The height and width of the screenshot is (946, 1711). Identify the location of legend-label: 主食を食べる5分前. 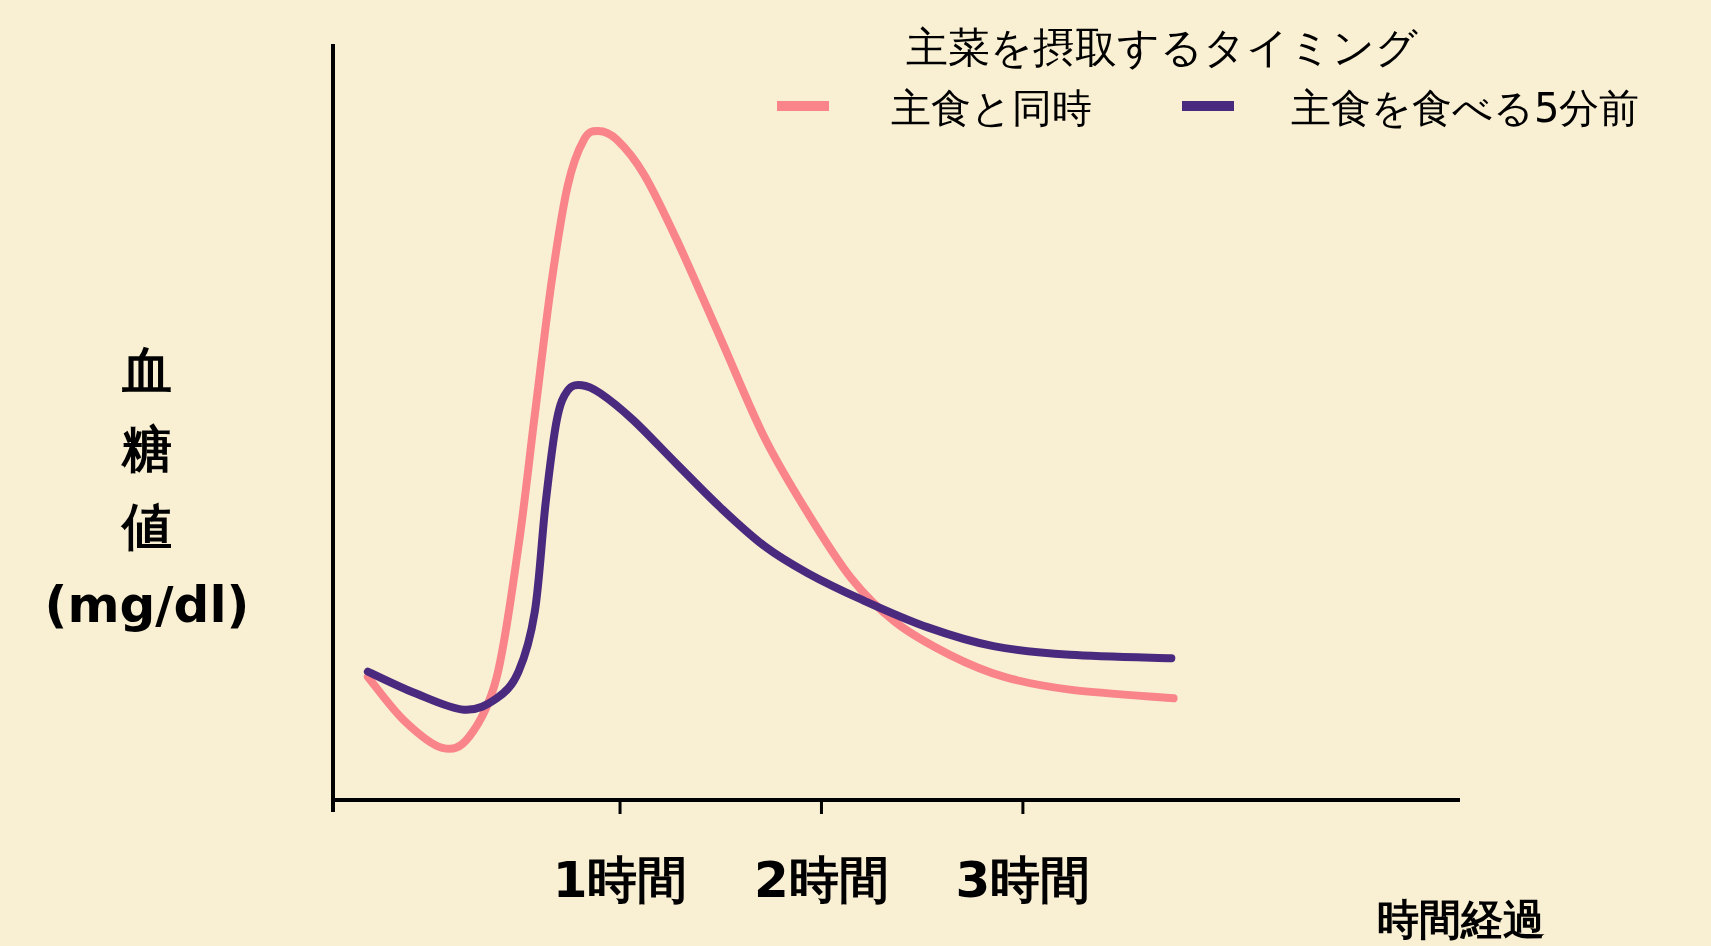
(1465, 108).